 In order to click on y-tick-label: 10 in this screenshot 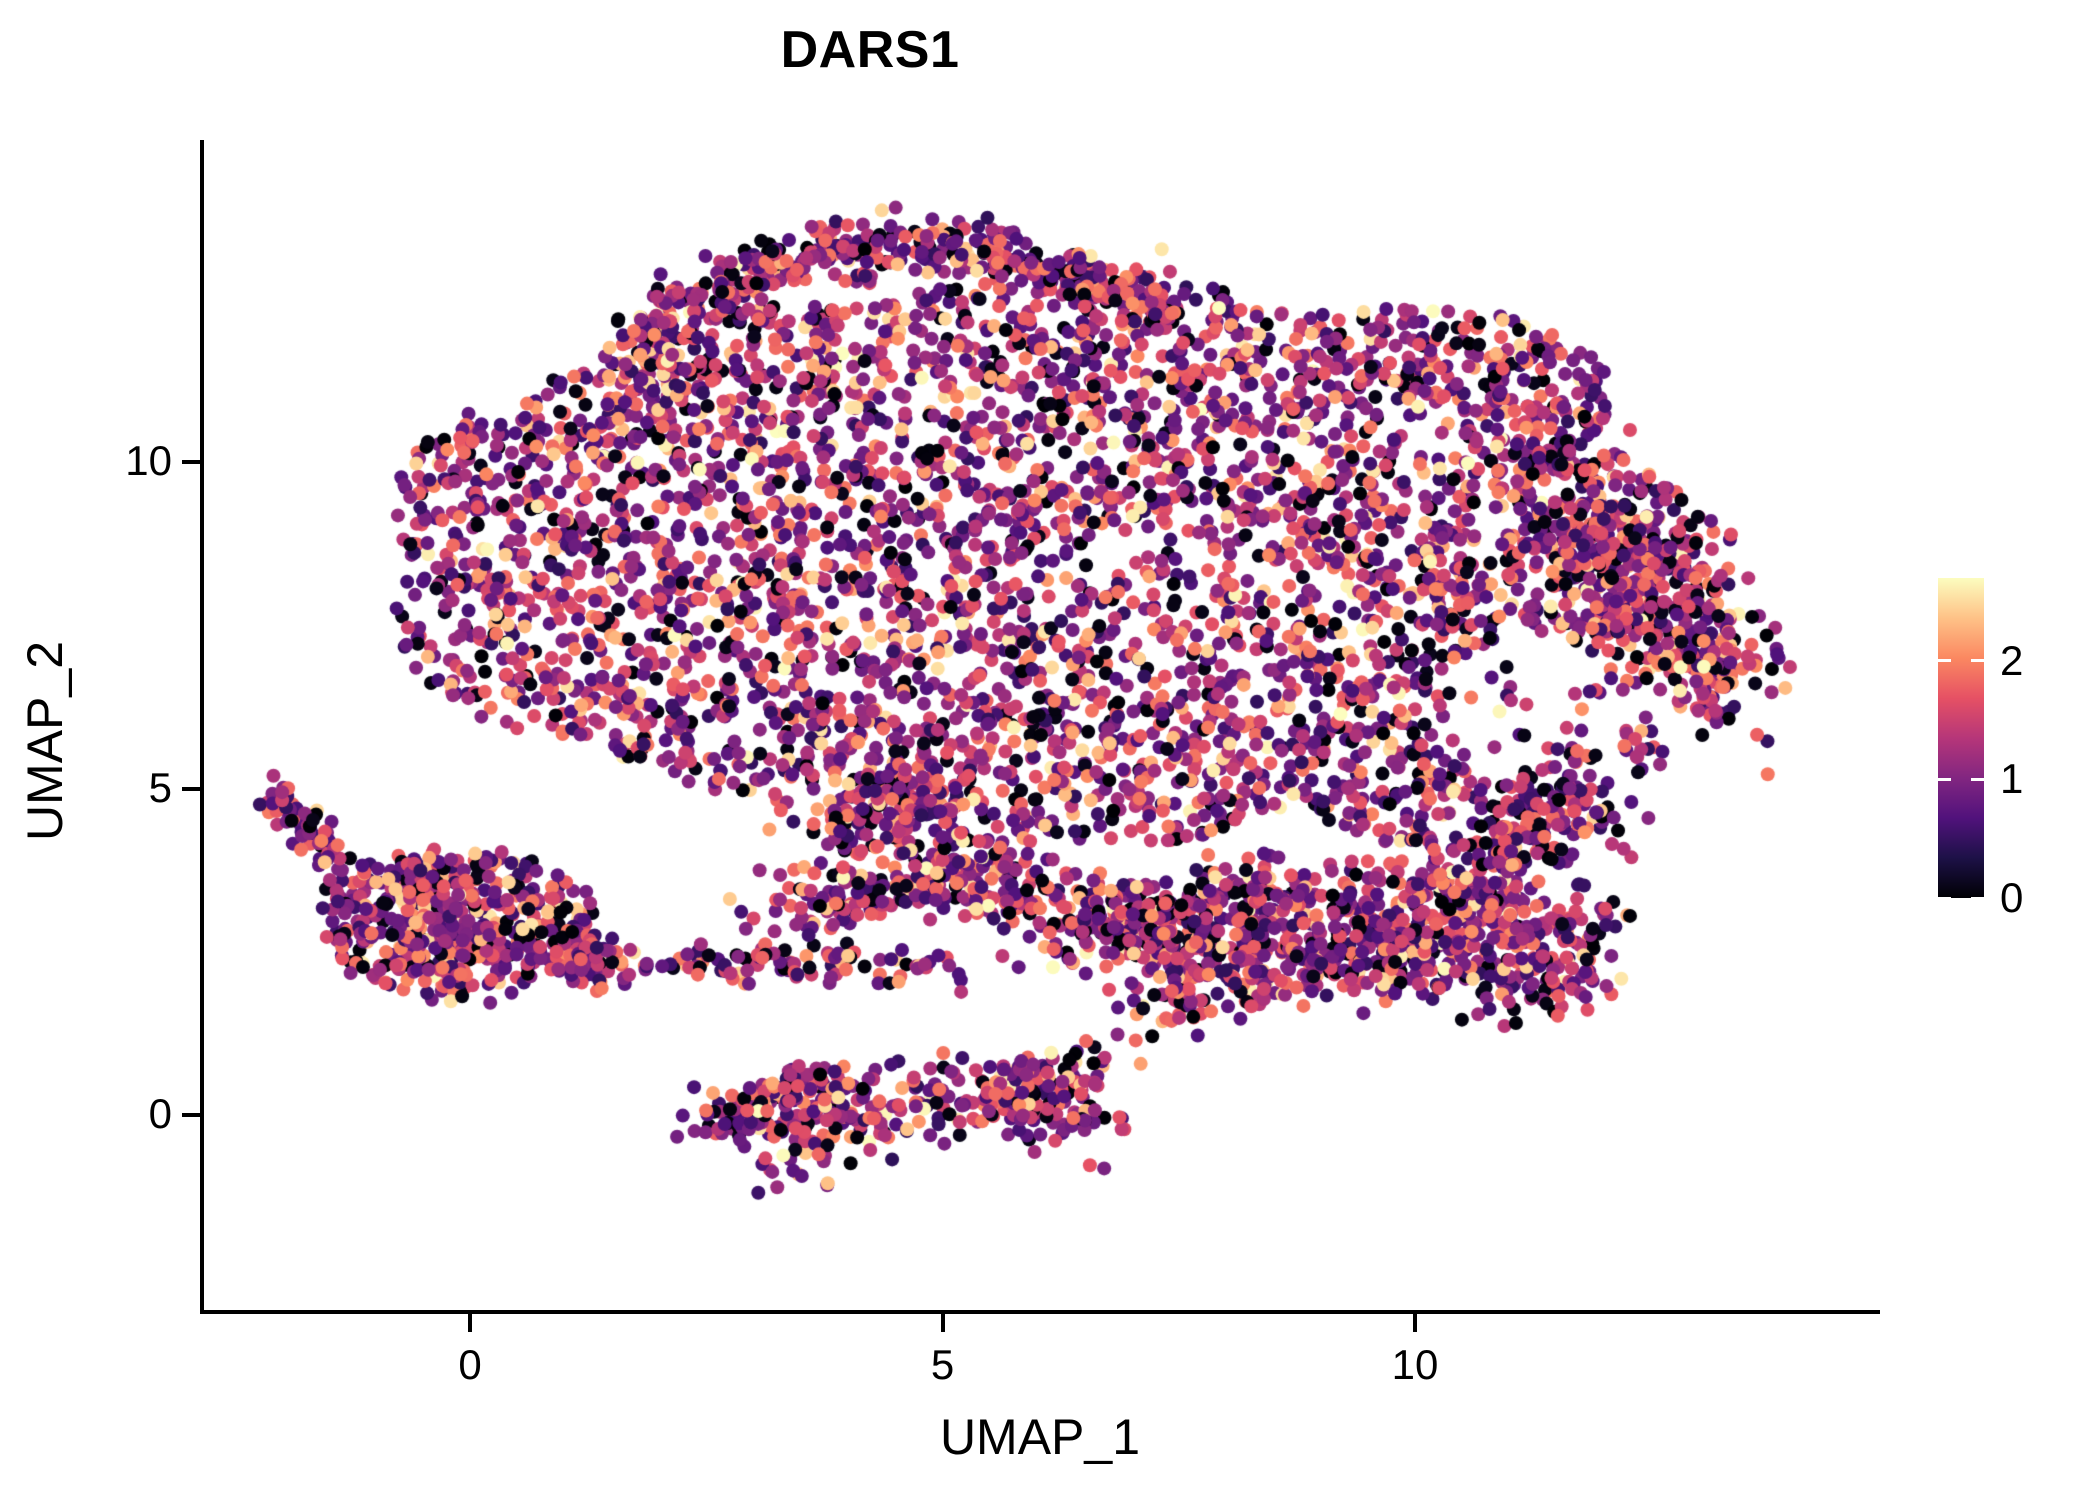, I will do `click(148, 460)`.